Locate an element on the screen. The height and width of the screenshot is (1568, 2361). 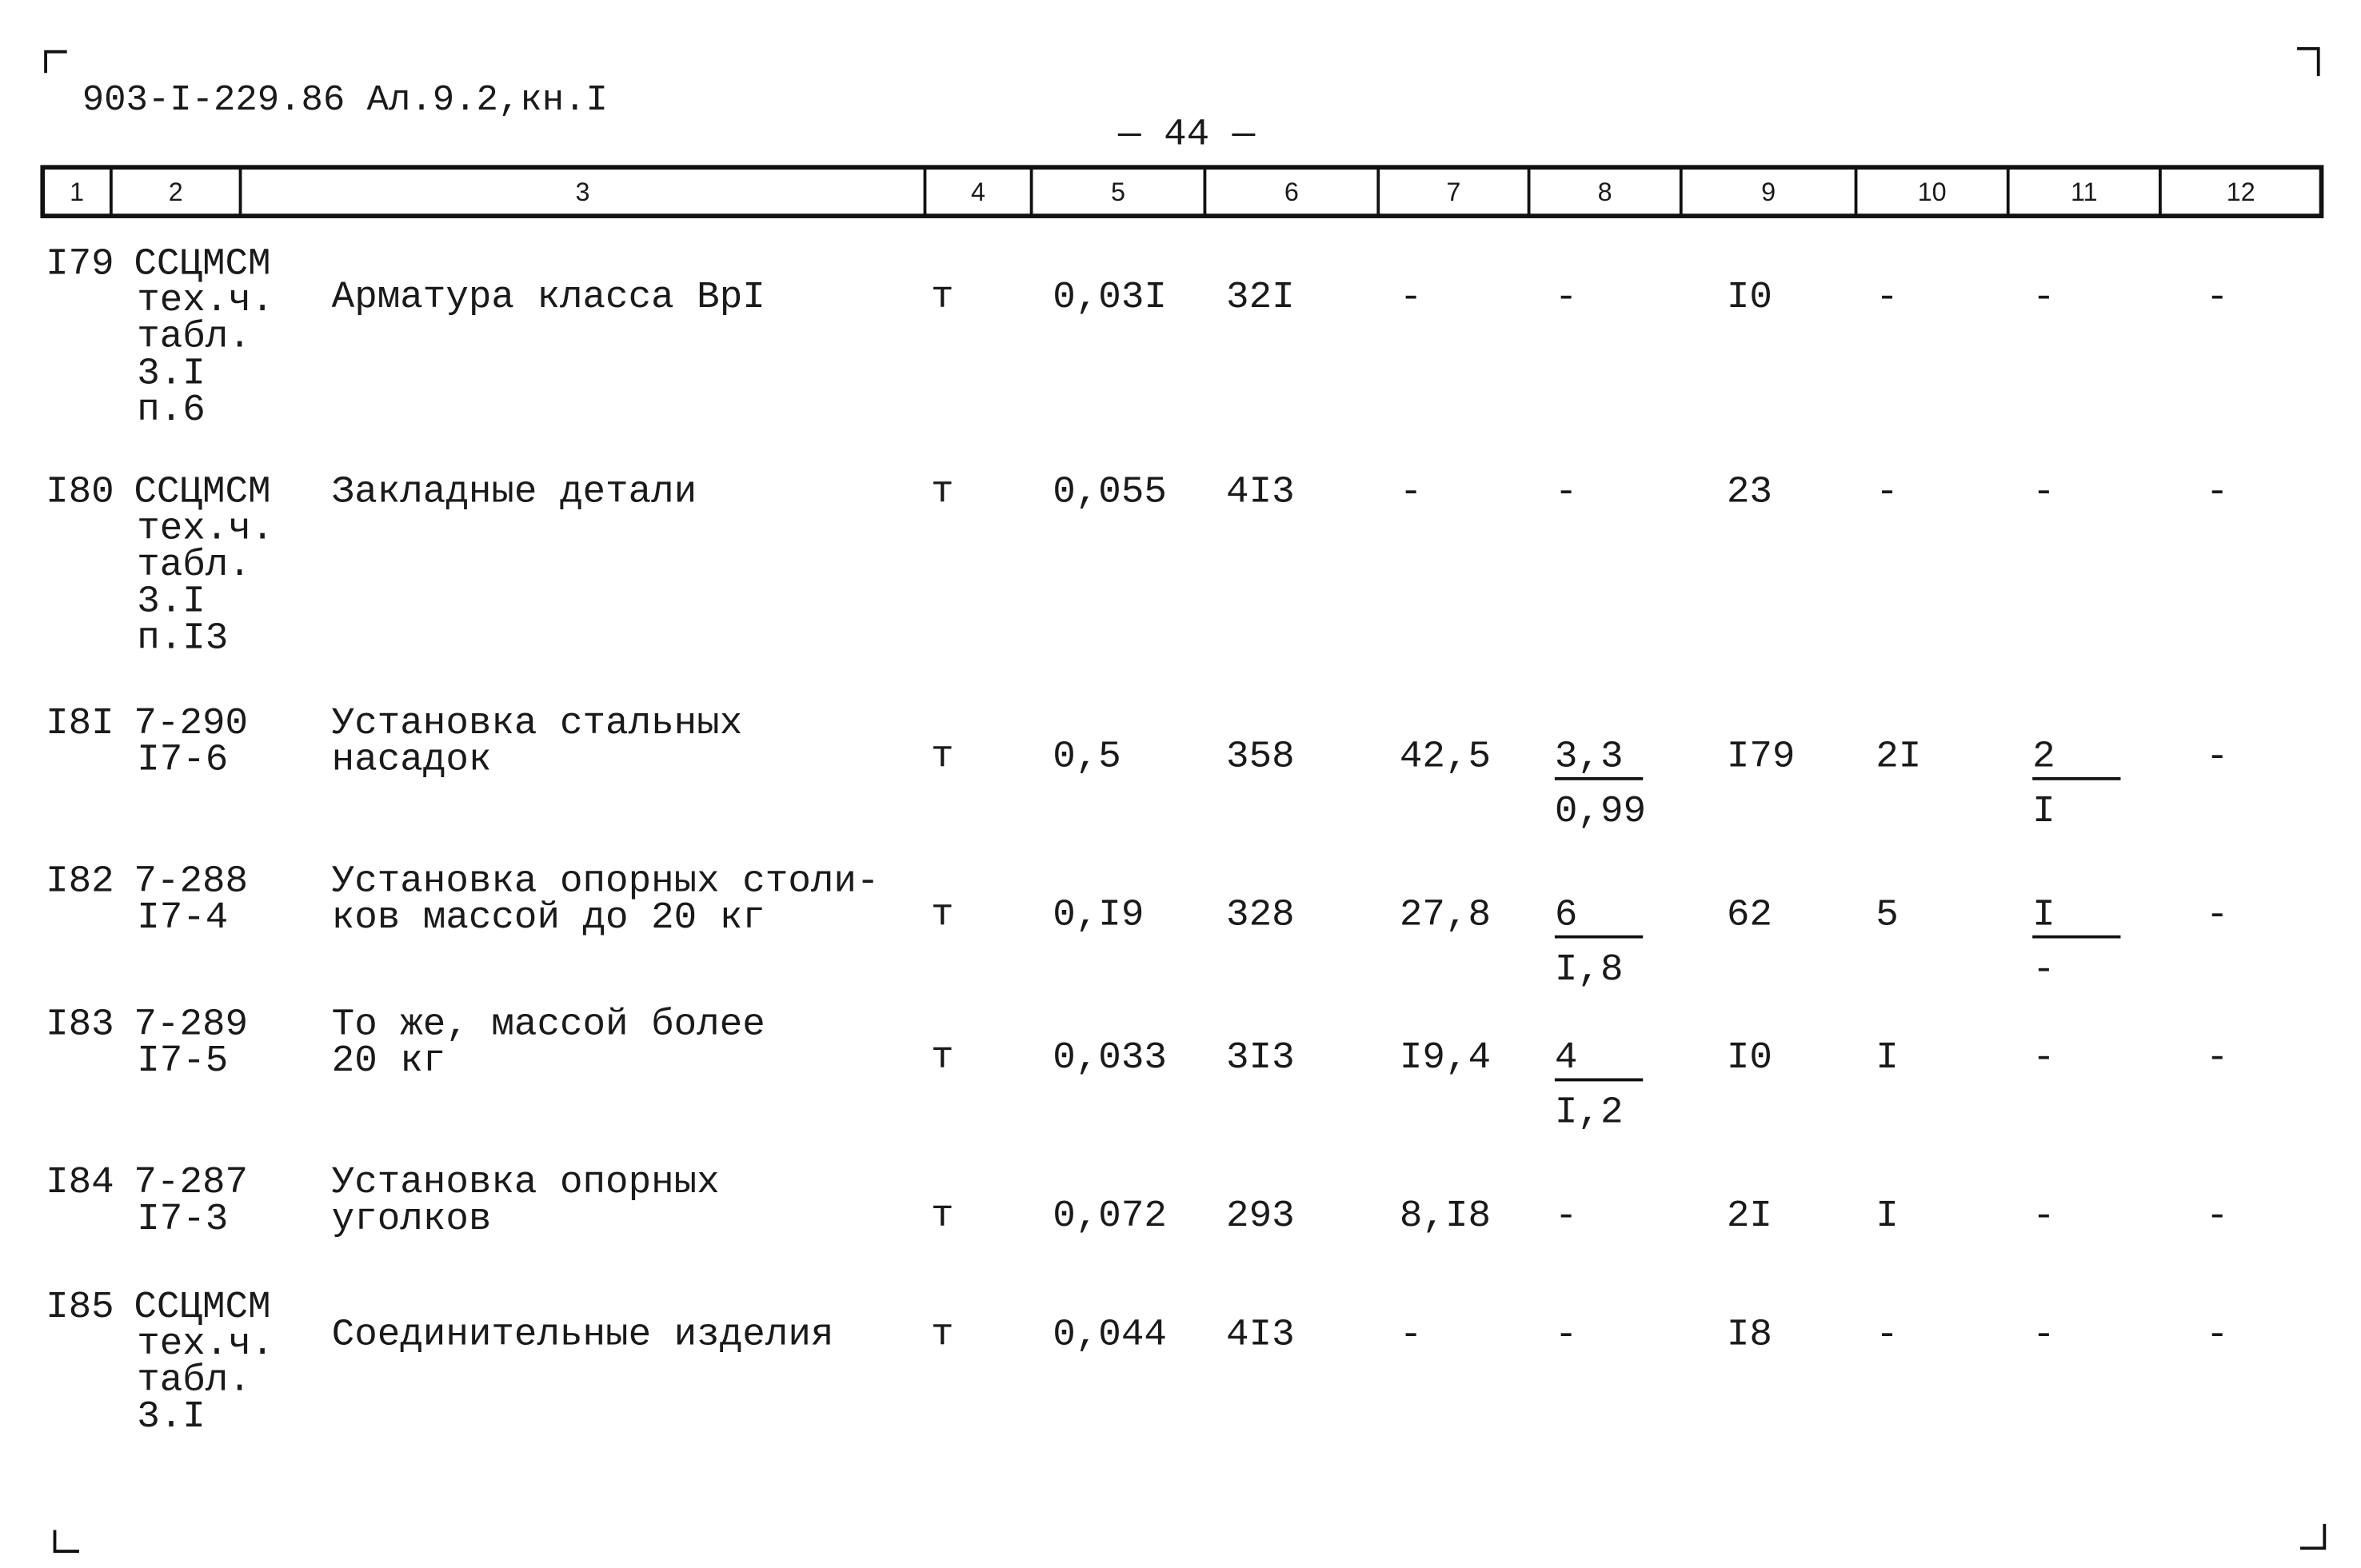
norm-reference: 7-287 is located at coordinates (191, 1182).